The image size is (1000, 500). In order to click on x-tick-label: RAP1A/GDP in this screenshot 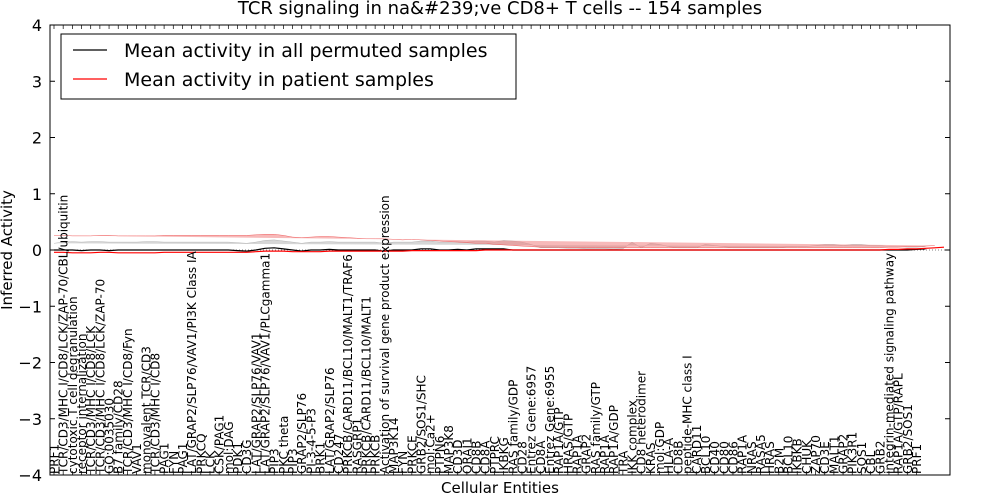, I will do `click(614, 439)`.